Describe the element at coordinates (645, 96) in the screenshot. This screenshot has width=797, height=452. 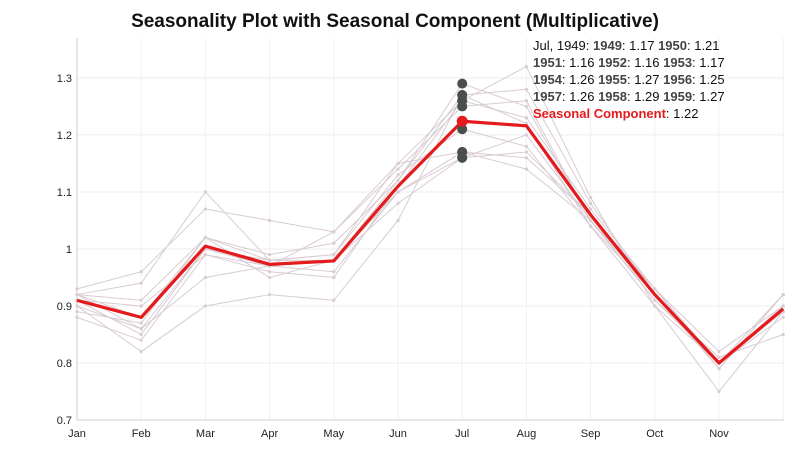
I see `tooltip-value: : 1.29` at that location.